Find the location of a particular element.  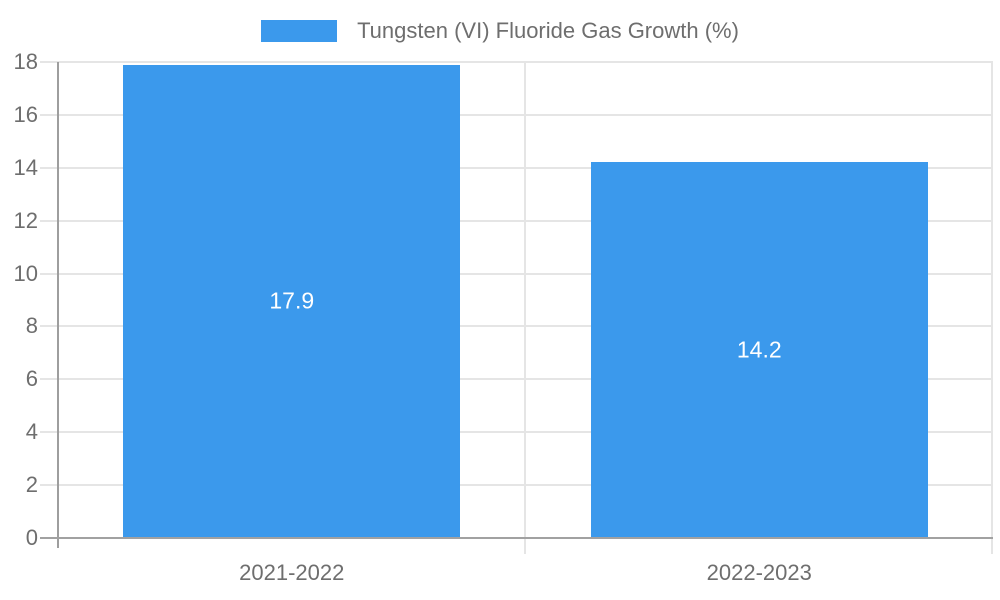

legend-label: Tungsten (VI) Fluoride Gas Growth (%) is located at coordinates (548, 30).